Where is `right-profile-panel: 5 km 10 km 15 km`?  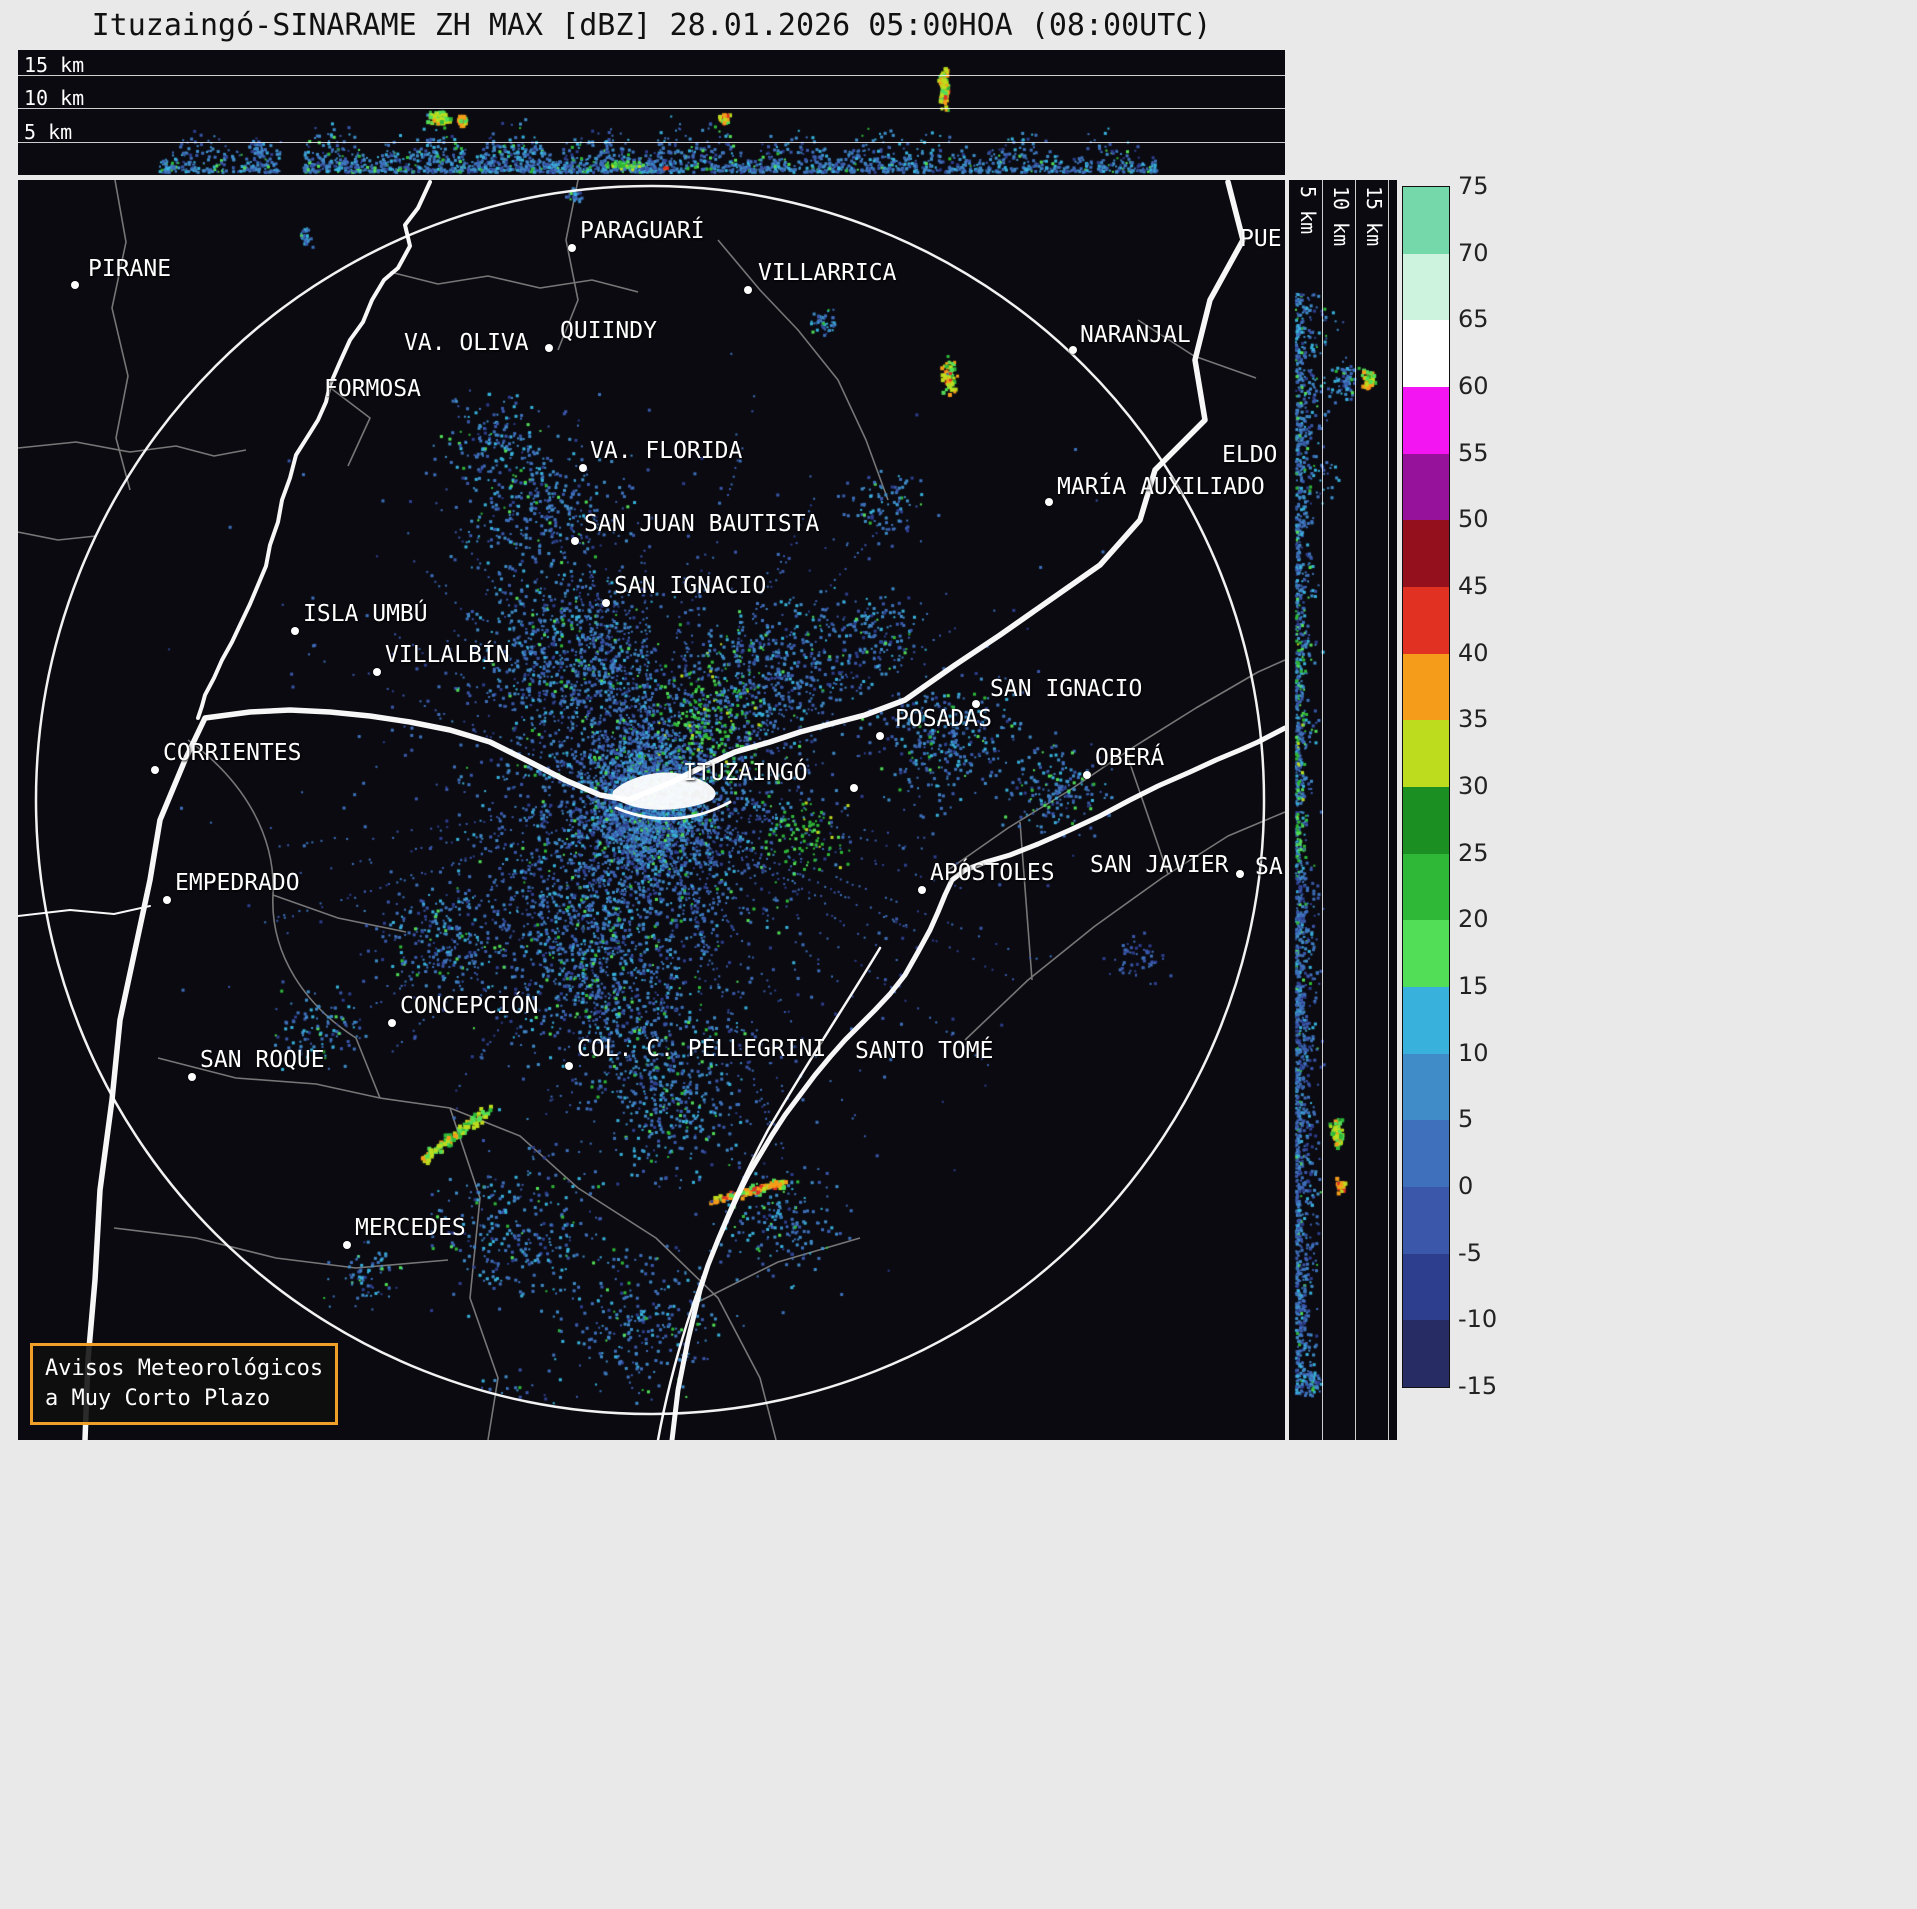 right-profile-panel: 5 km 10 km 15 km is located at coordinates (1343, 810).